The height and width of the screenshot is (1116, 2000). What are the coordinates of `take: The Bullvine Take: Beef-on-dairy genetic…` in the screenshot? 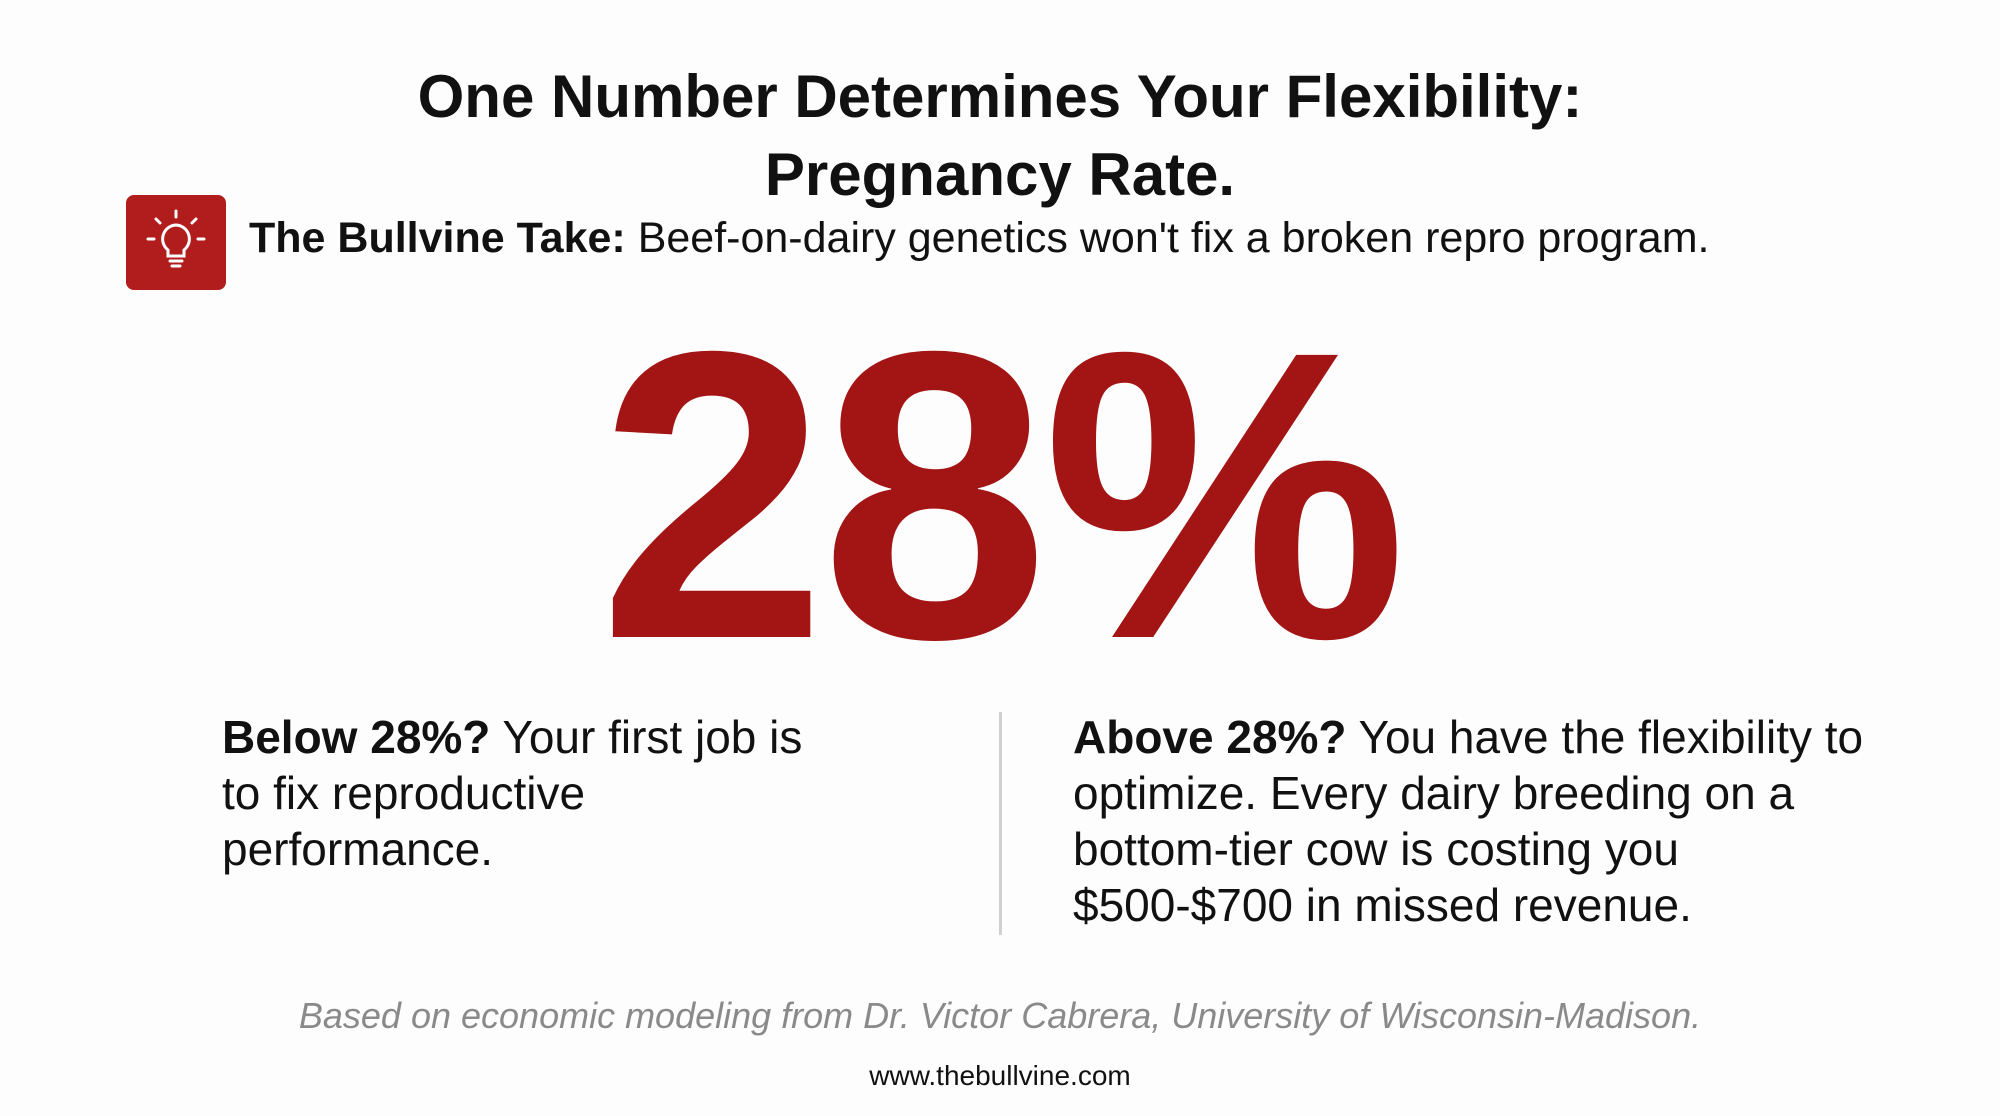 It's located at (979, 238).